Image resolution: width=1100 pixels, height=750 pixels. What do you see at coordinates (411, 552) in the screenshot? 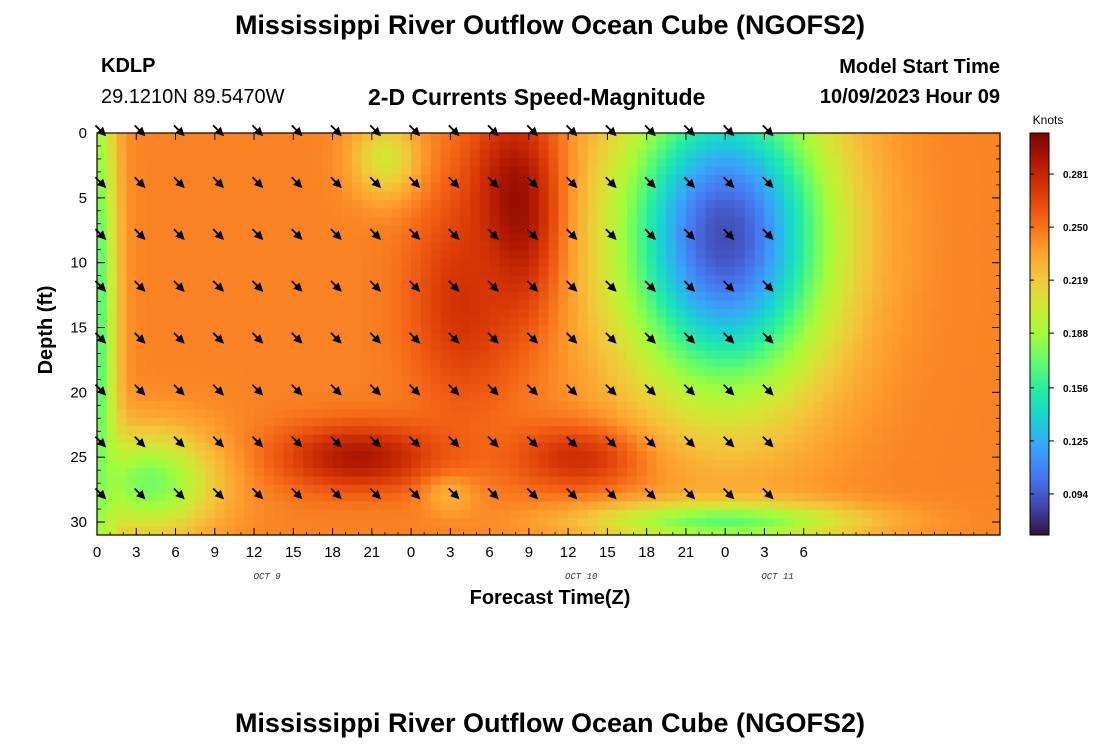
I see `x-tick-label: 0` at bounding box center [411, 552].